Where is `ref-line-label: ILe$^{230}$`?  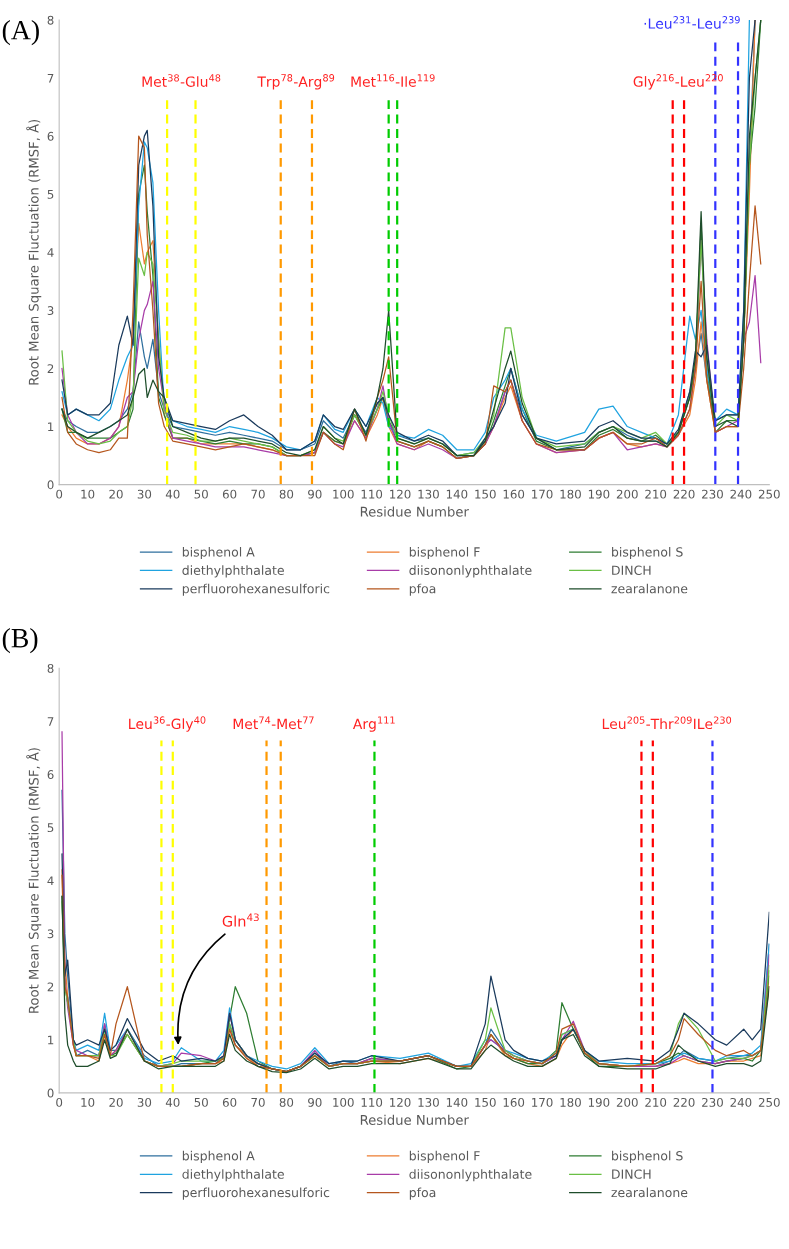
ref-line-label: ILe$^{230}$ is located at coordinates (713, 723).